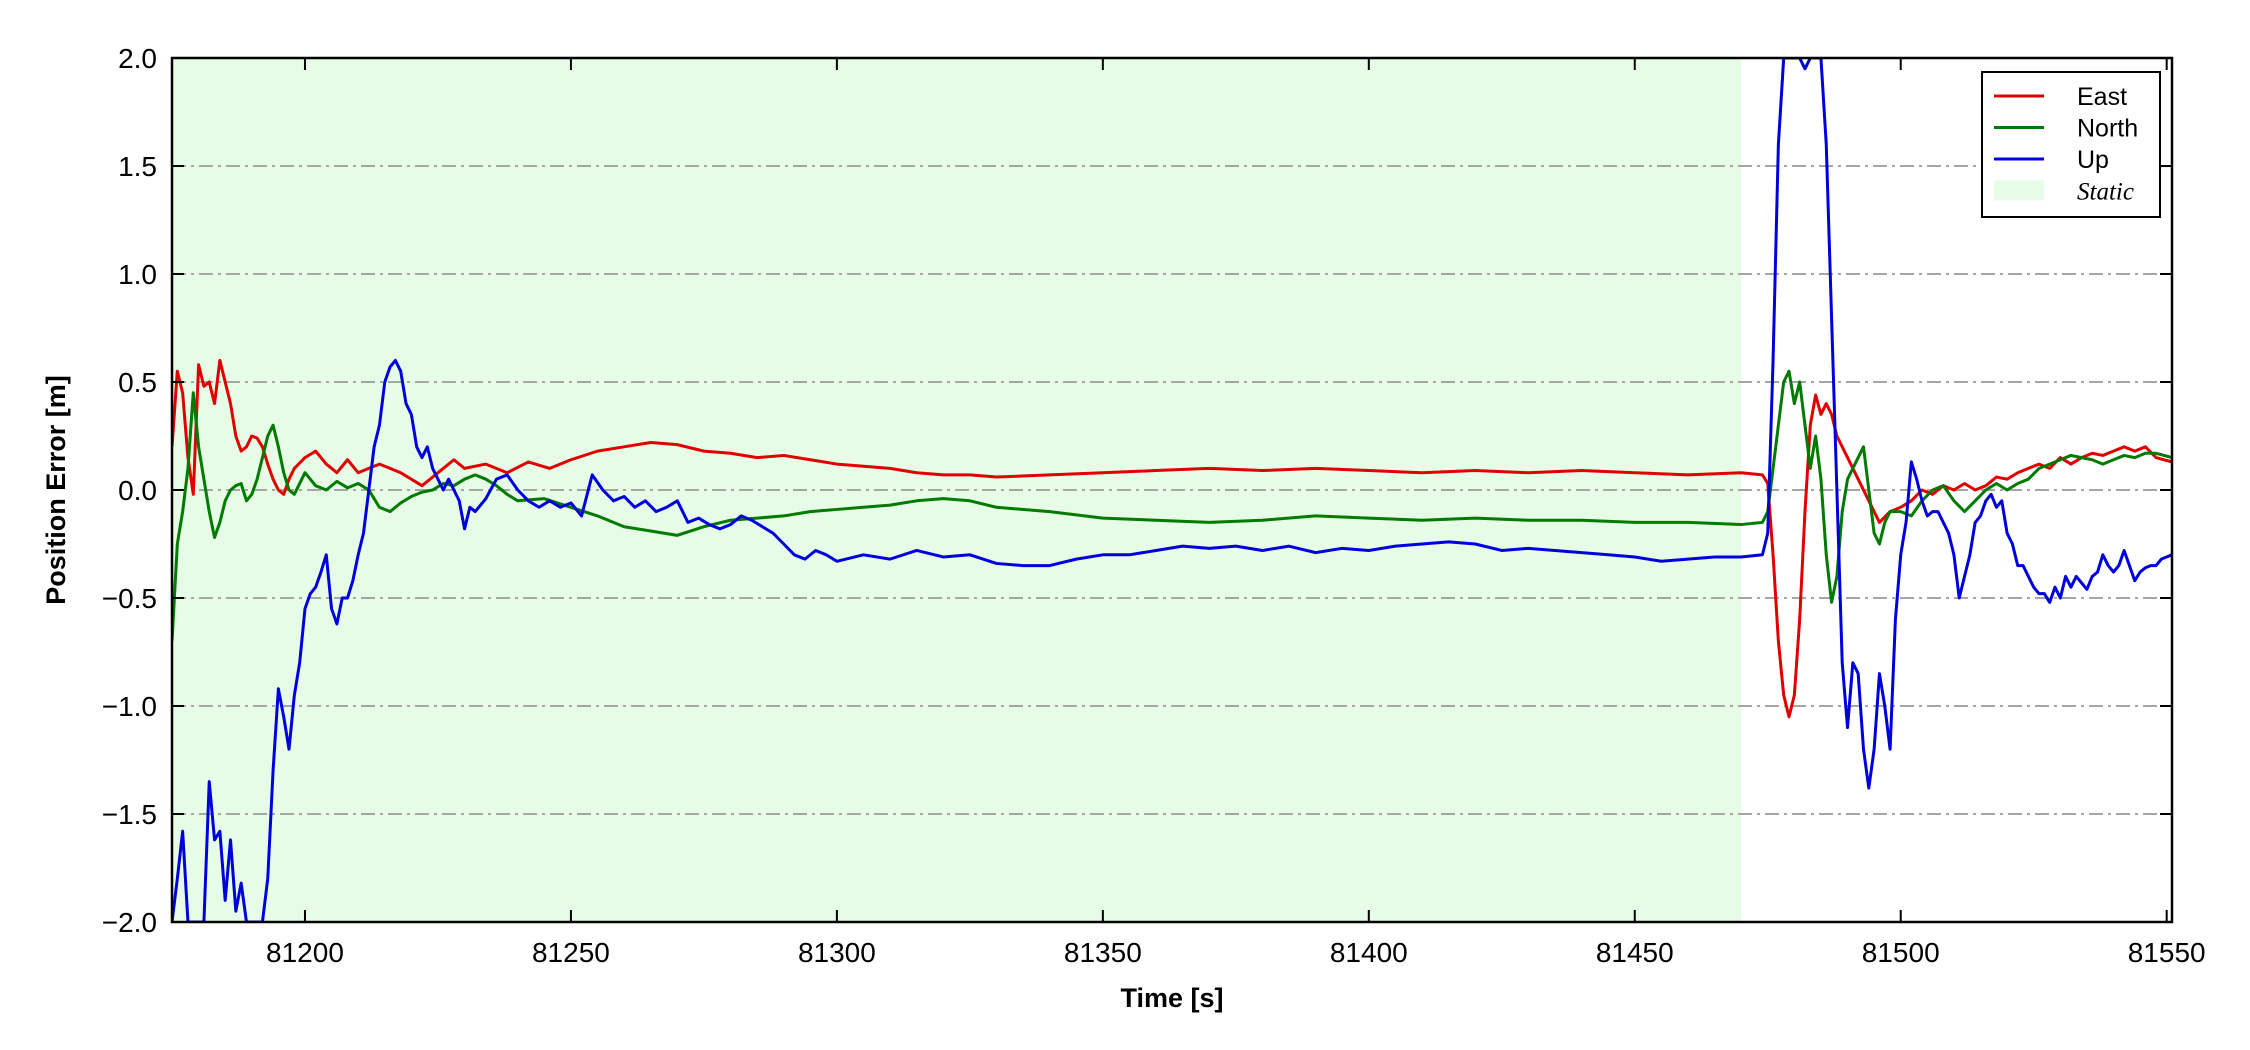 This screenshot has height=1050, width=2250. Describe the element at coordinates (305, 952) in the screenshot. I see `x-tick-label: 81200` at that location.